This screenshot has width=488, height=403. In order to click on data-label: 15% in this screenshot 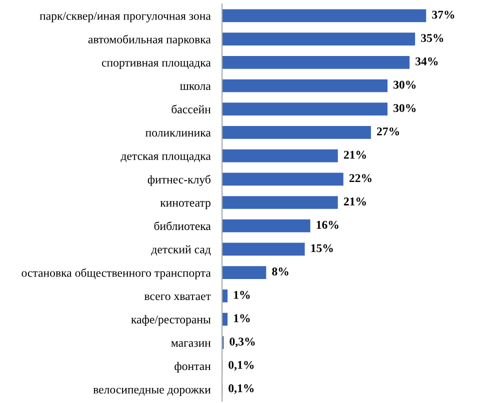, I will do `click(322, 248)`.